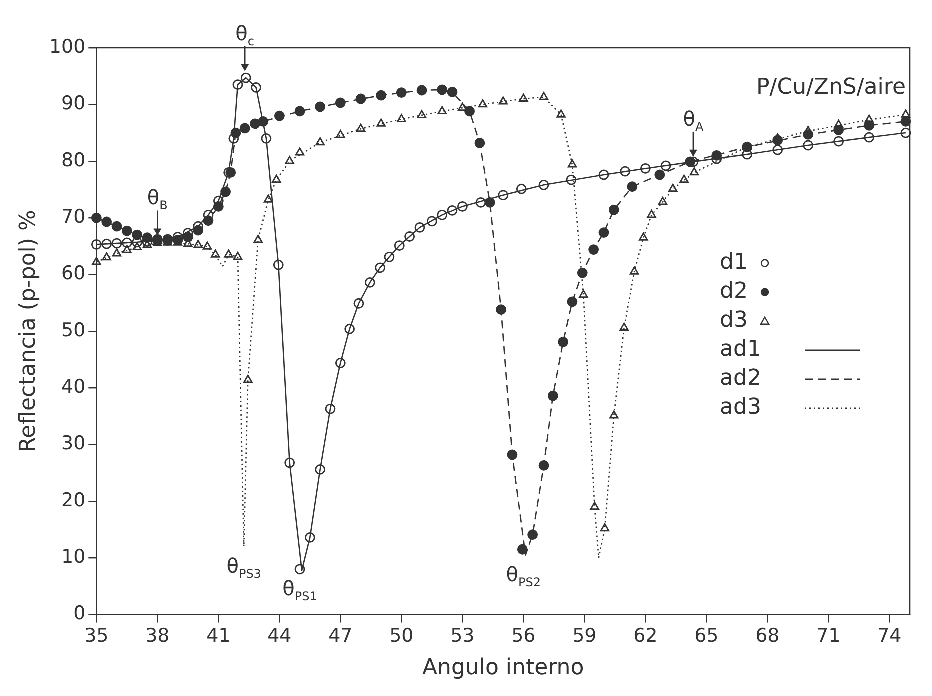 The width and height of the screenshot is (932, 696). What do you see at coordinates (584, 636) in the screenshot?
I see `x-tick-label: 59` at bounding box center [584, 636].